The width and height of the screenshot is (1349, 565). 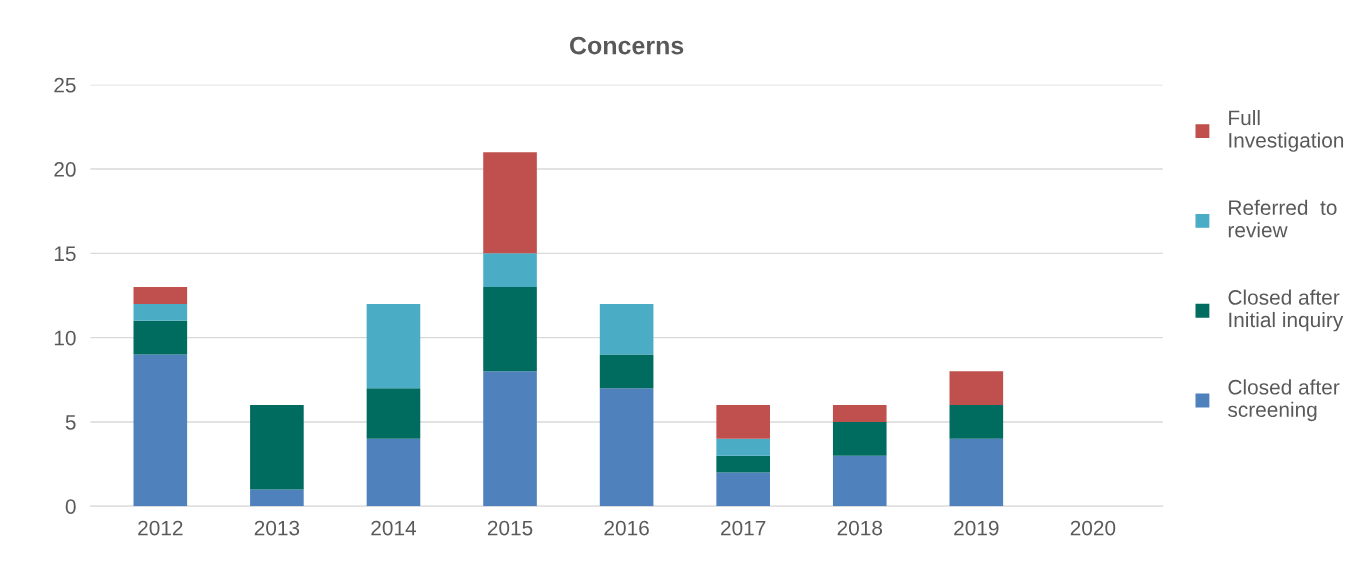 What do you see at coordinates (277, 528) in the screenshot?
I see `x-tick-label: 2013` at bounding box center [277, 528].